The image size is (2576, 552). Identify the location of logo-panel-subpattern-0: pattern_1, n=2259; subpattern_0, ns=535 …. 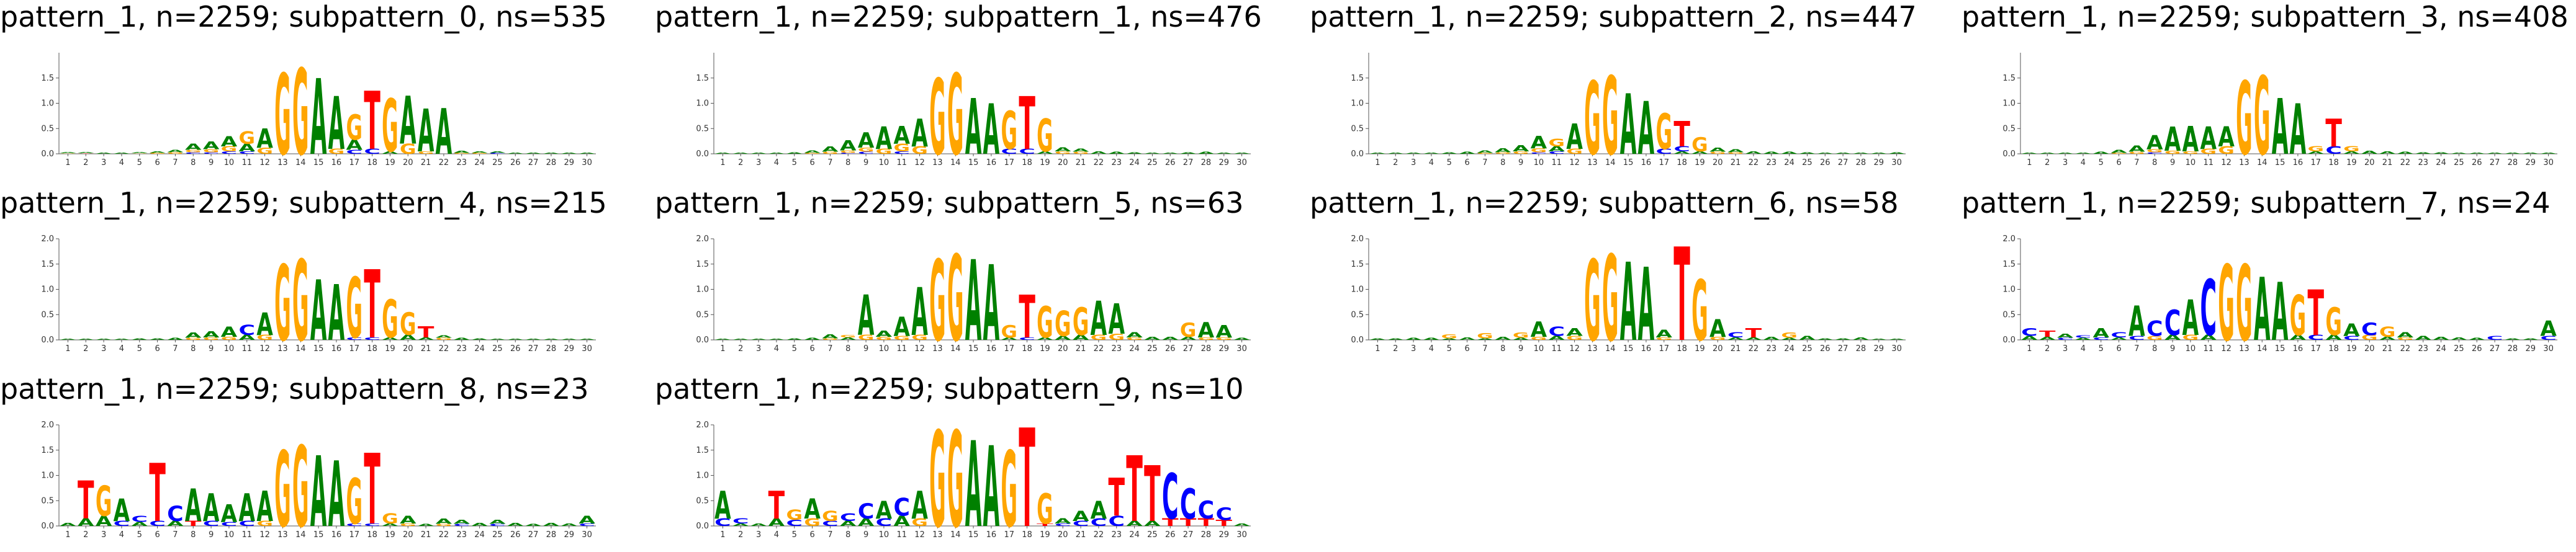
(307, 91).